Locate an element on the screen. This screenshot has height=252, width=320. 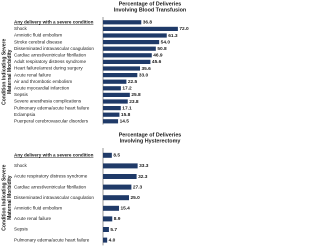
chart-title: Involving Hysterectomy is located at coordinates (150, 141).